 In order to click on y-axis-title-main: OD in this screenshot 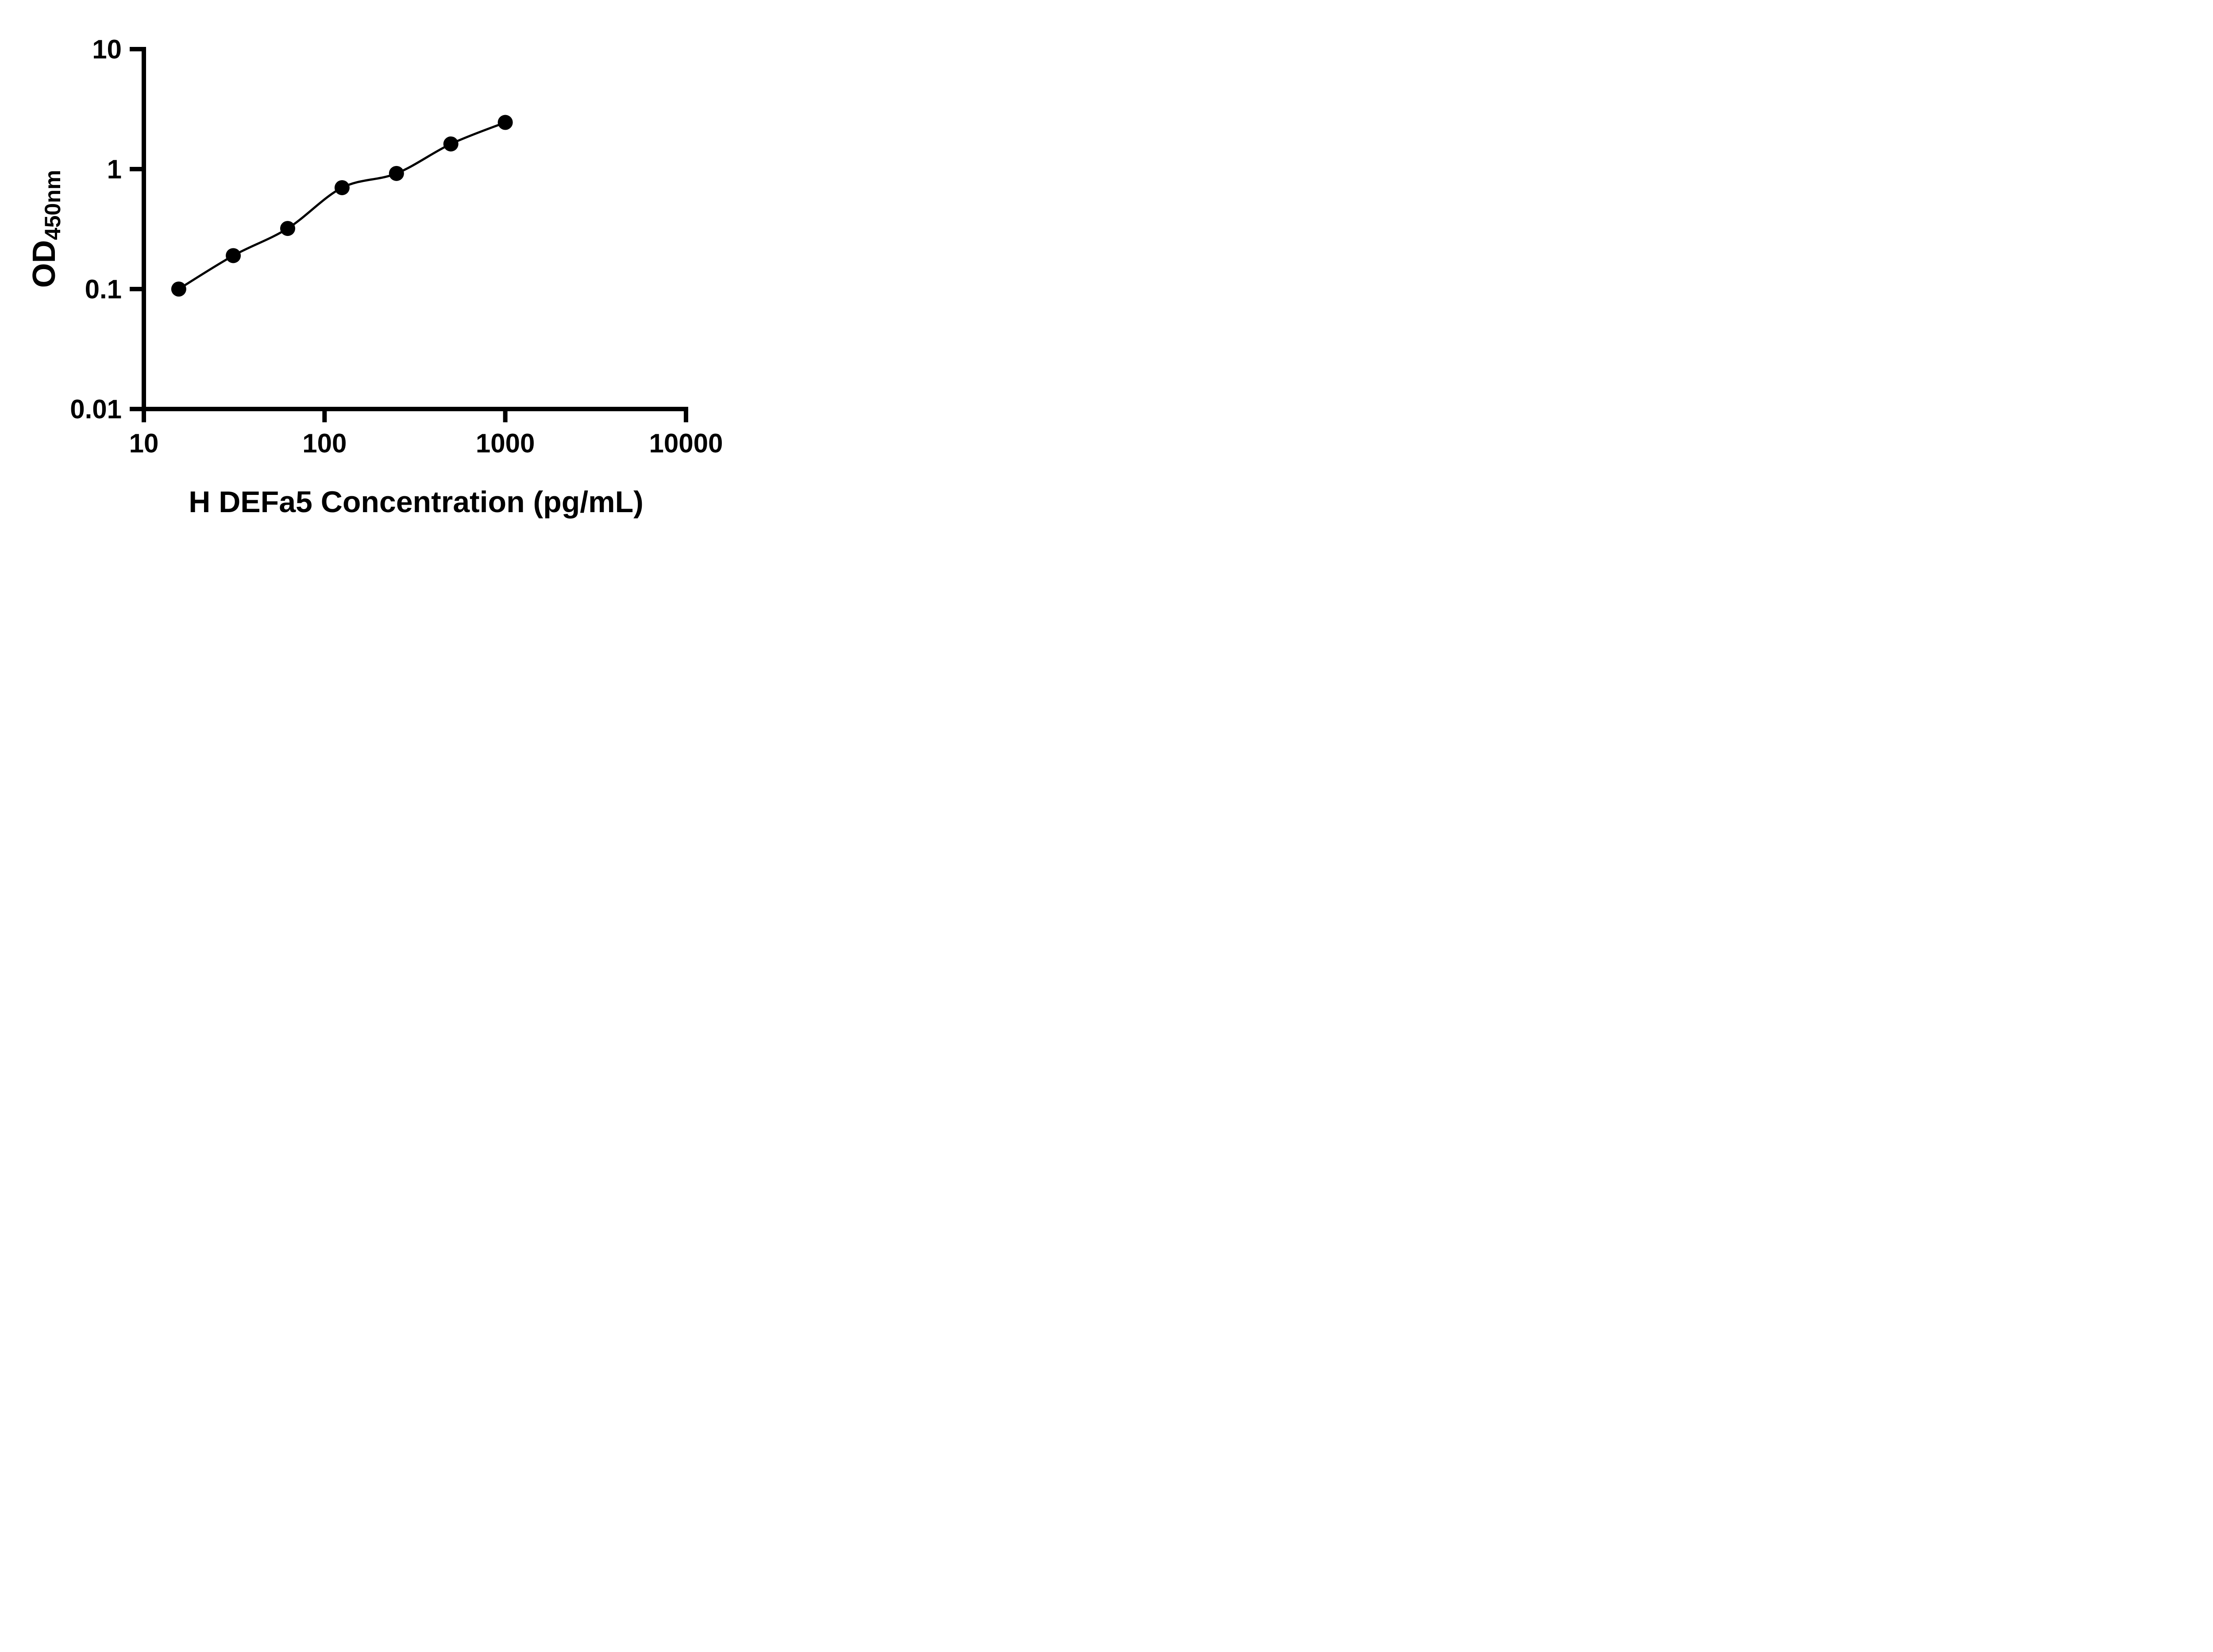, I will do `click(44, 264)`.